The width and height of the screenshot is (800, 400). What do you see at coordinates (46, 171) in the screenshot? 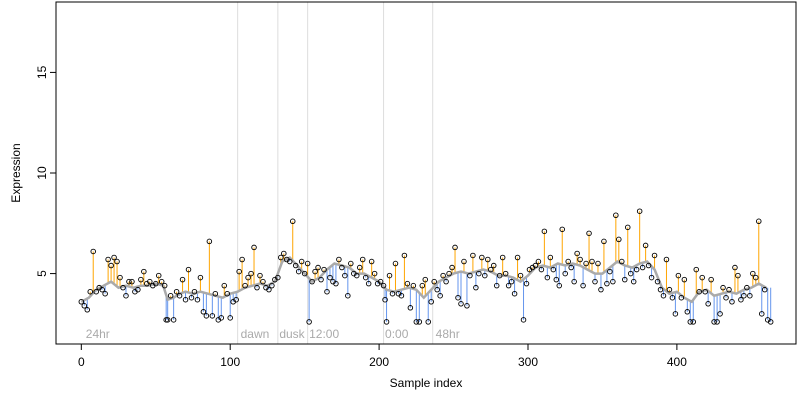
I see `y-axis: 5 10 15` at bounding box center [46, 171].